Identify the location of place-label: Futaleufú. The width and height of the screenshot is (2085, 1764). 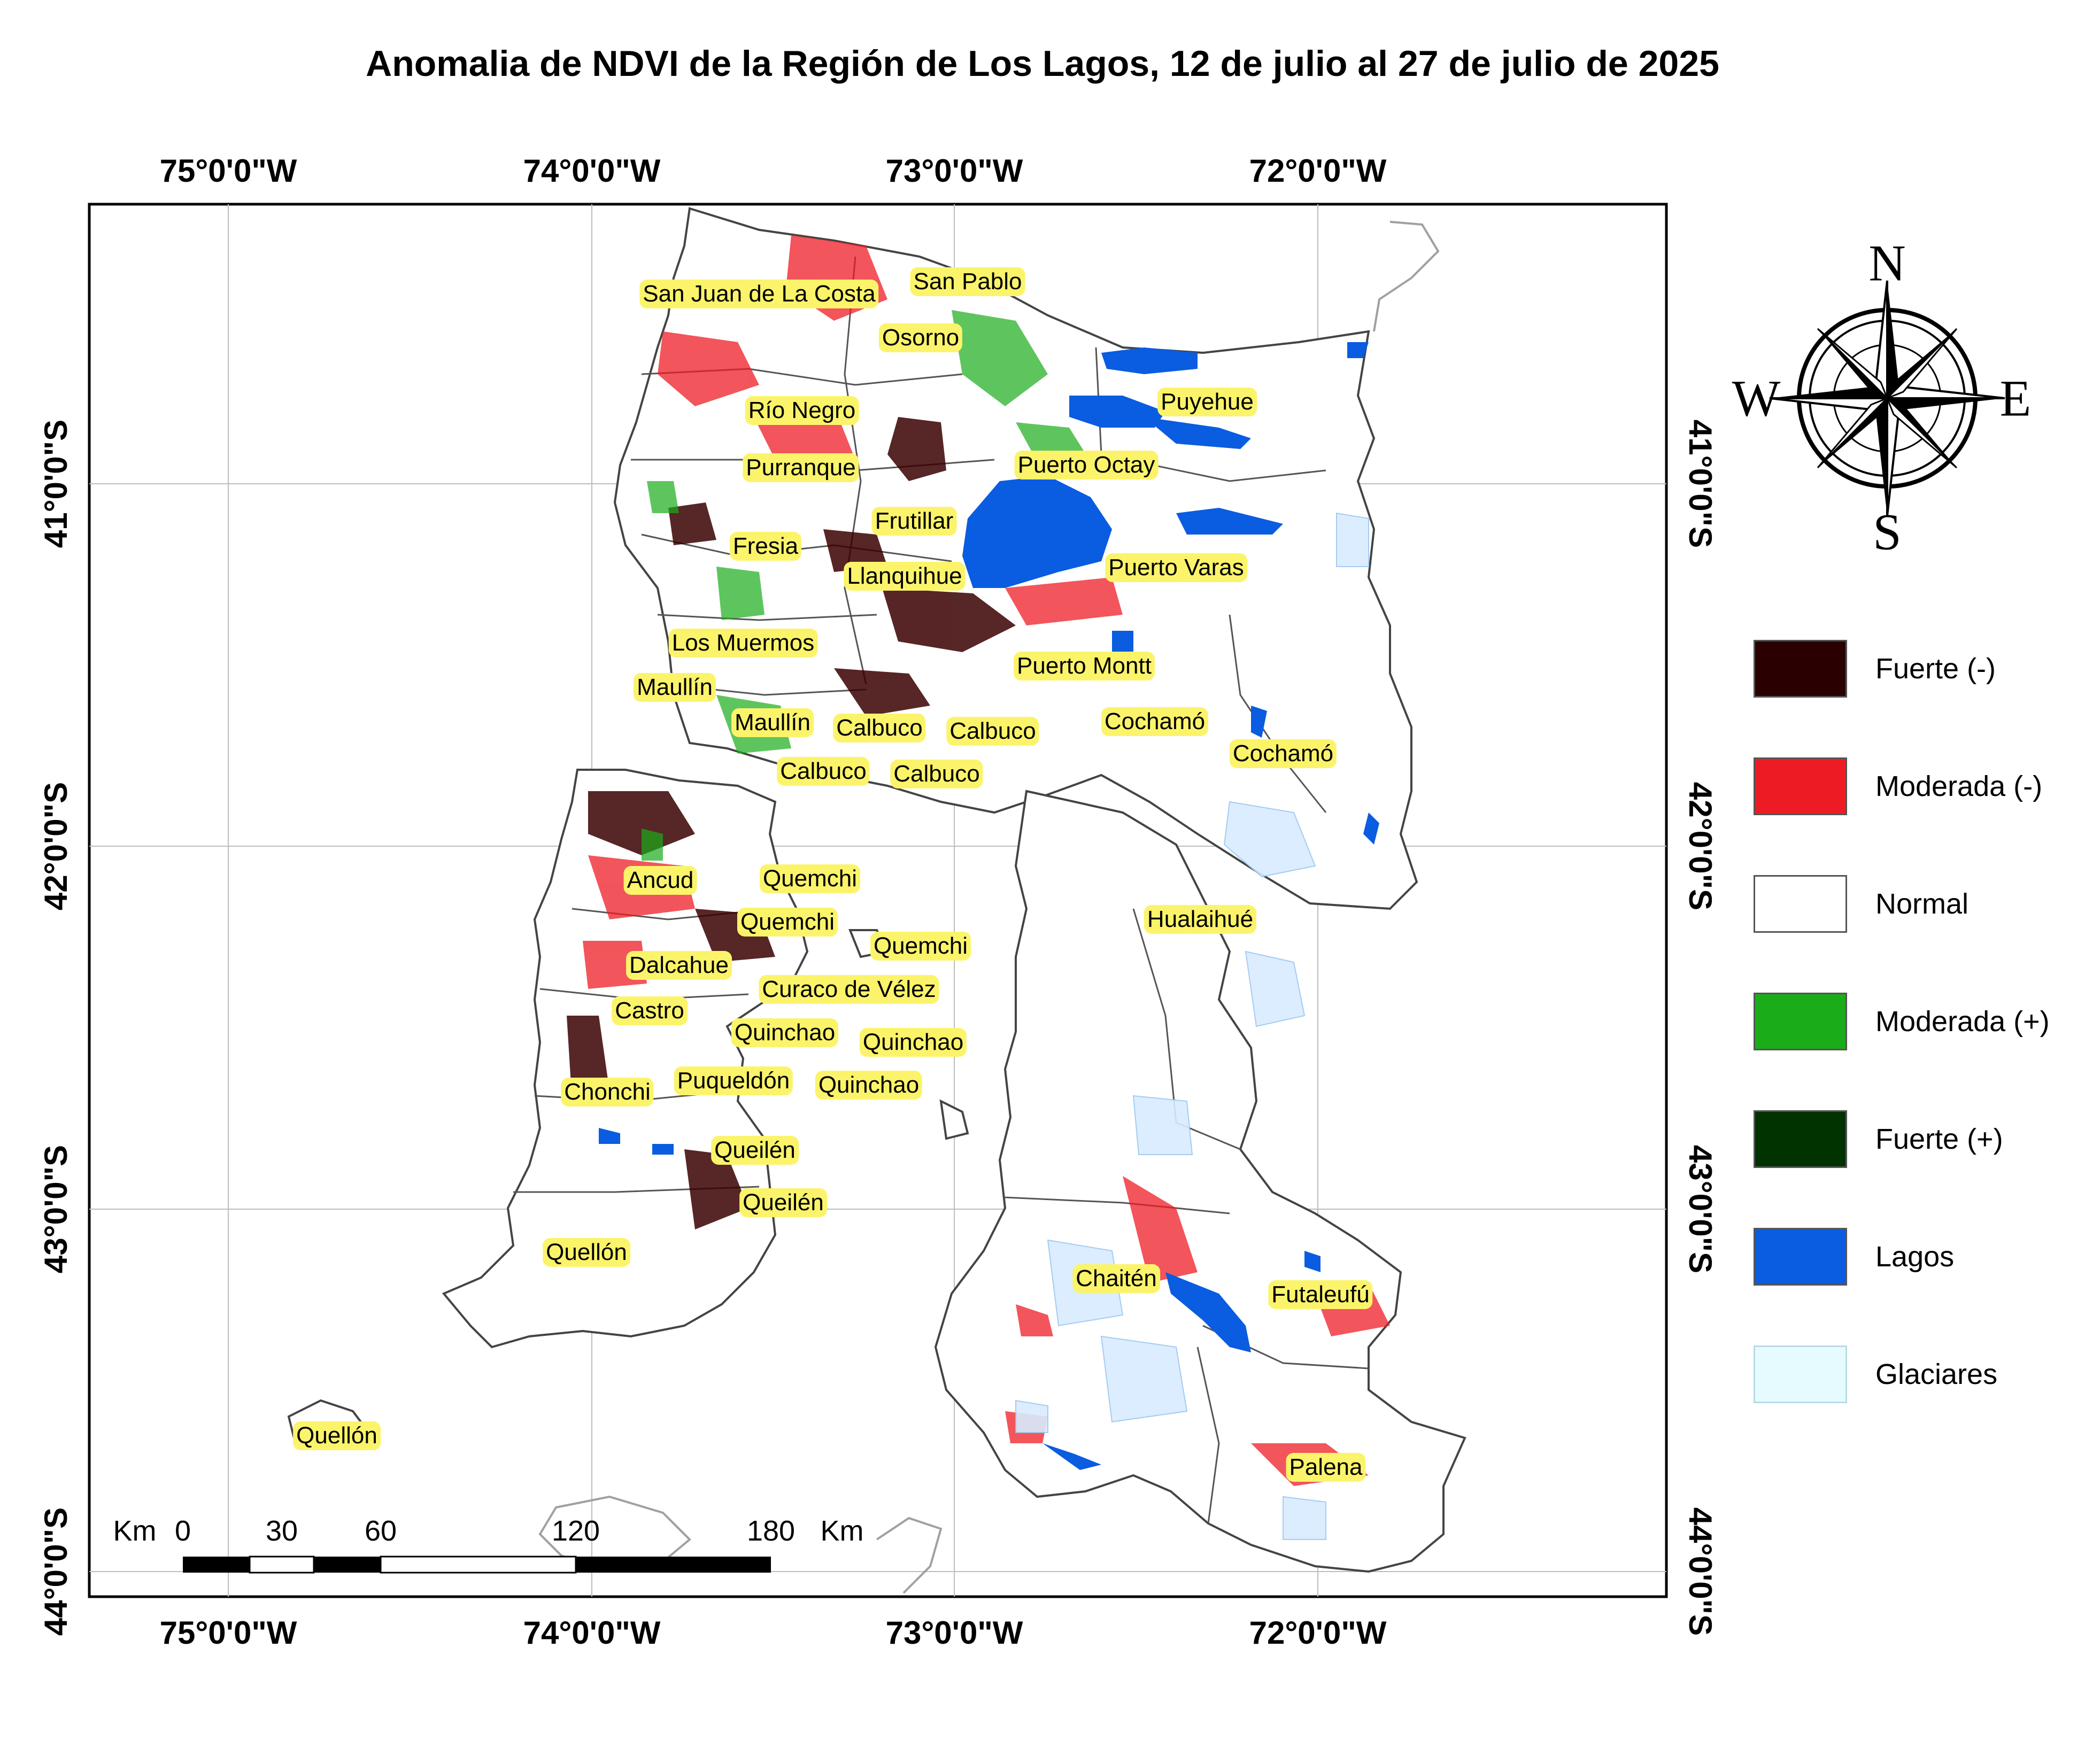
(1320, 1294).